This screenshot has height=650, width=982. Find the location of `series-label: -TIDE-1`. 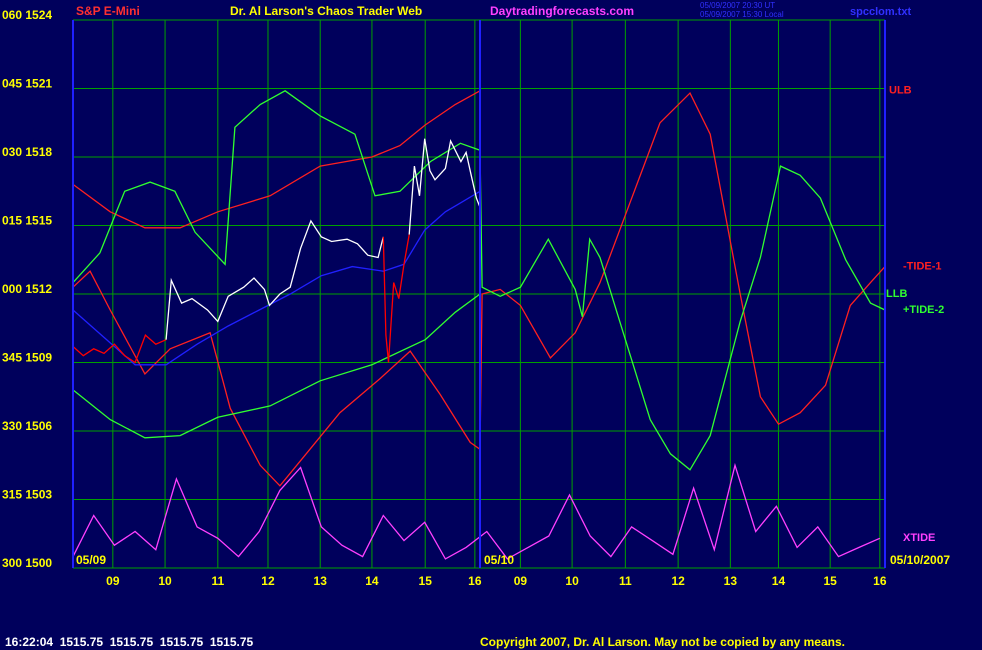

series-label: -TIDE-1 is located at coordinates (922, 267).